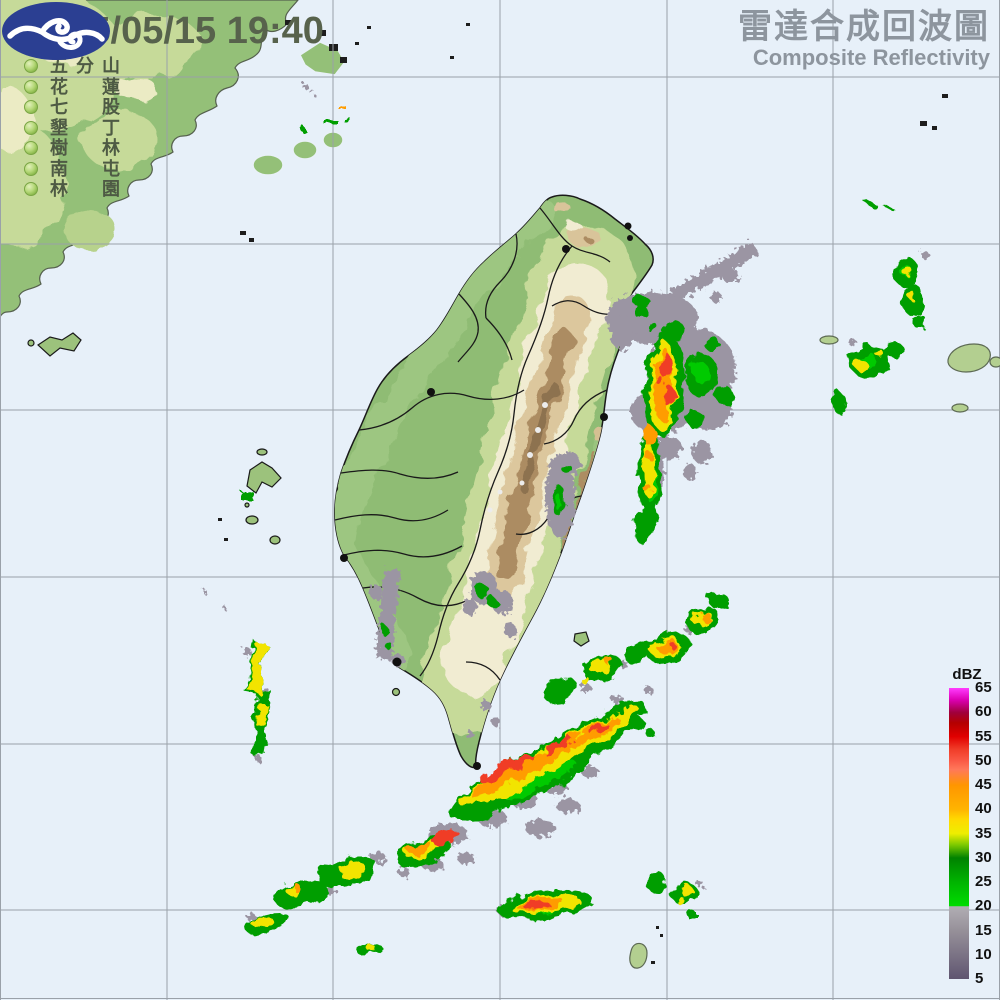 The height and width of the screenshot is (1000, 1000). I want to click on page-subtitle: Composite Reflectivity, so click(871, 57).